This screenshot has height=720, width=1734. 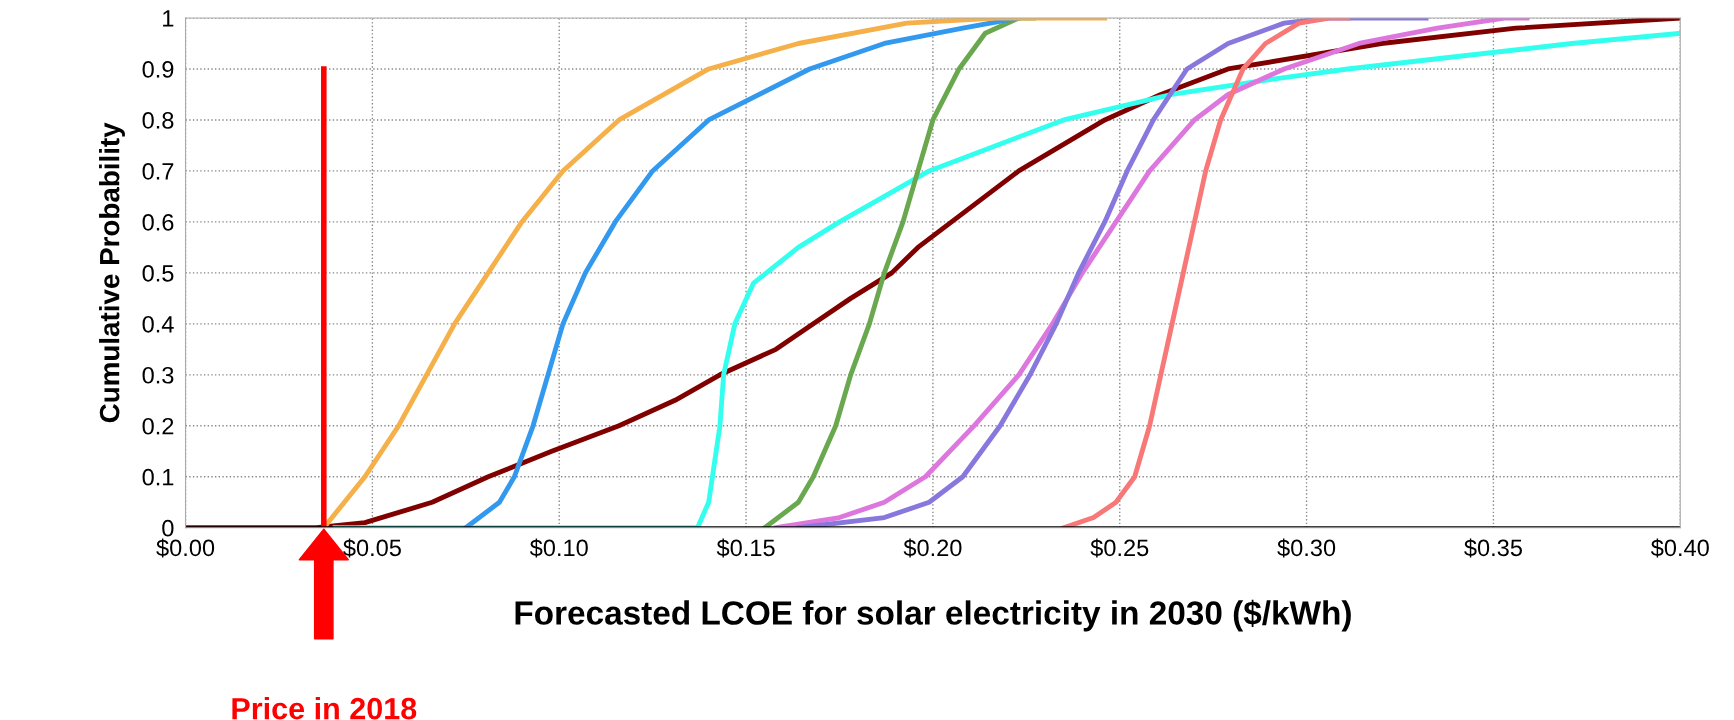 I want to click on y-tick-label: 0.9, so click(x=158, y=69).